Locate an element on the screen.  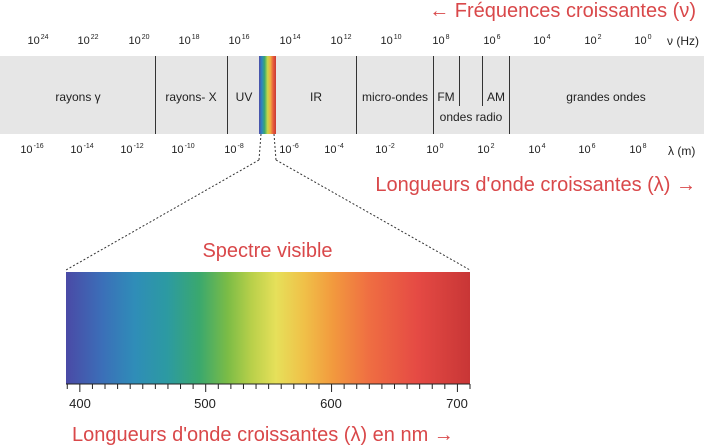
wavelength-unit: λ (m) is located at coordinates (682, 151).